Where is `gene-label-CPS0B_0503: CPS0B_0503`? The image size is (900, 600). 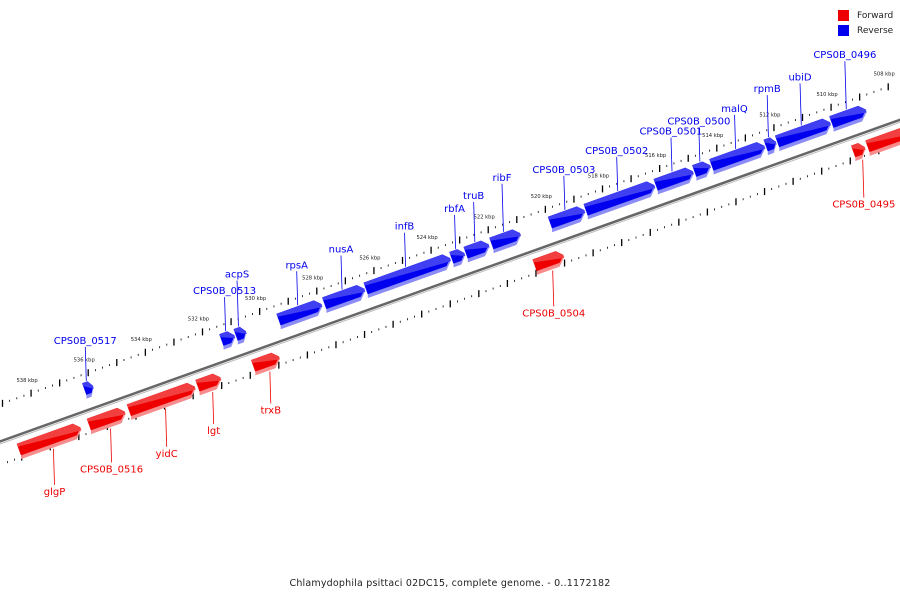
gene-label-CPS0B_0503: CPS0B_0503 is located at coordinates (563, 170).